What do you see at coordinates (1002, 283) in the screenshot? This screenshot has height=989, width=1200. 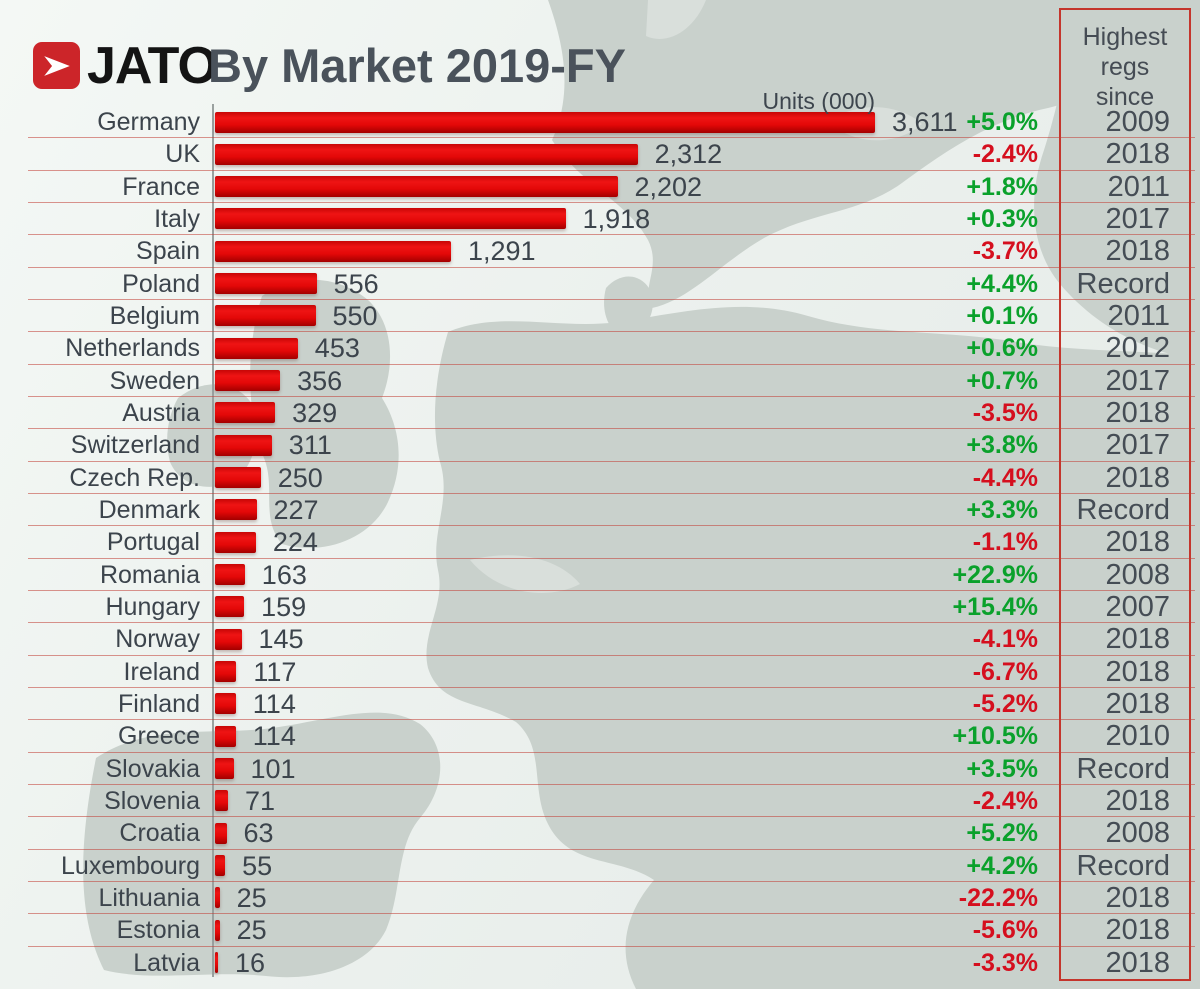 I see `pct-change: +4.4%` at bounding box center [1002, 283].